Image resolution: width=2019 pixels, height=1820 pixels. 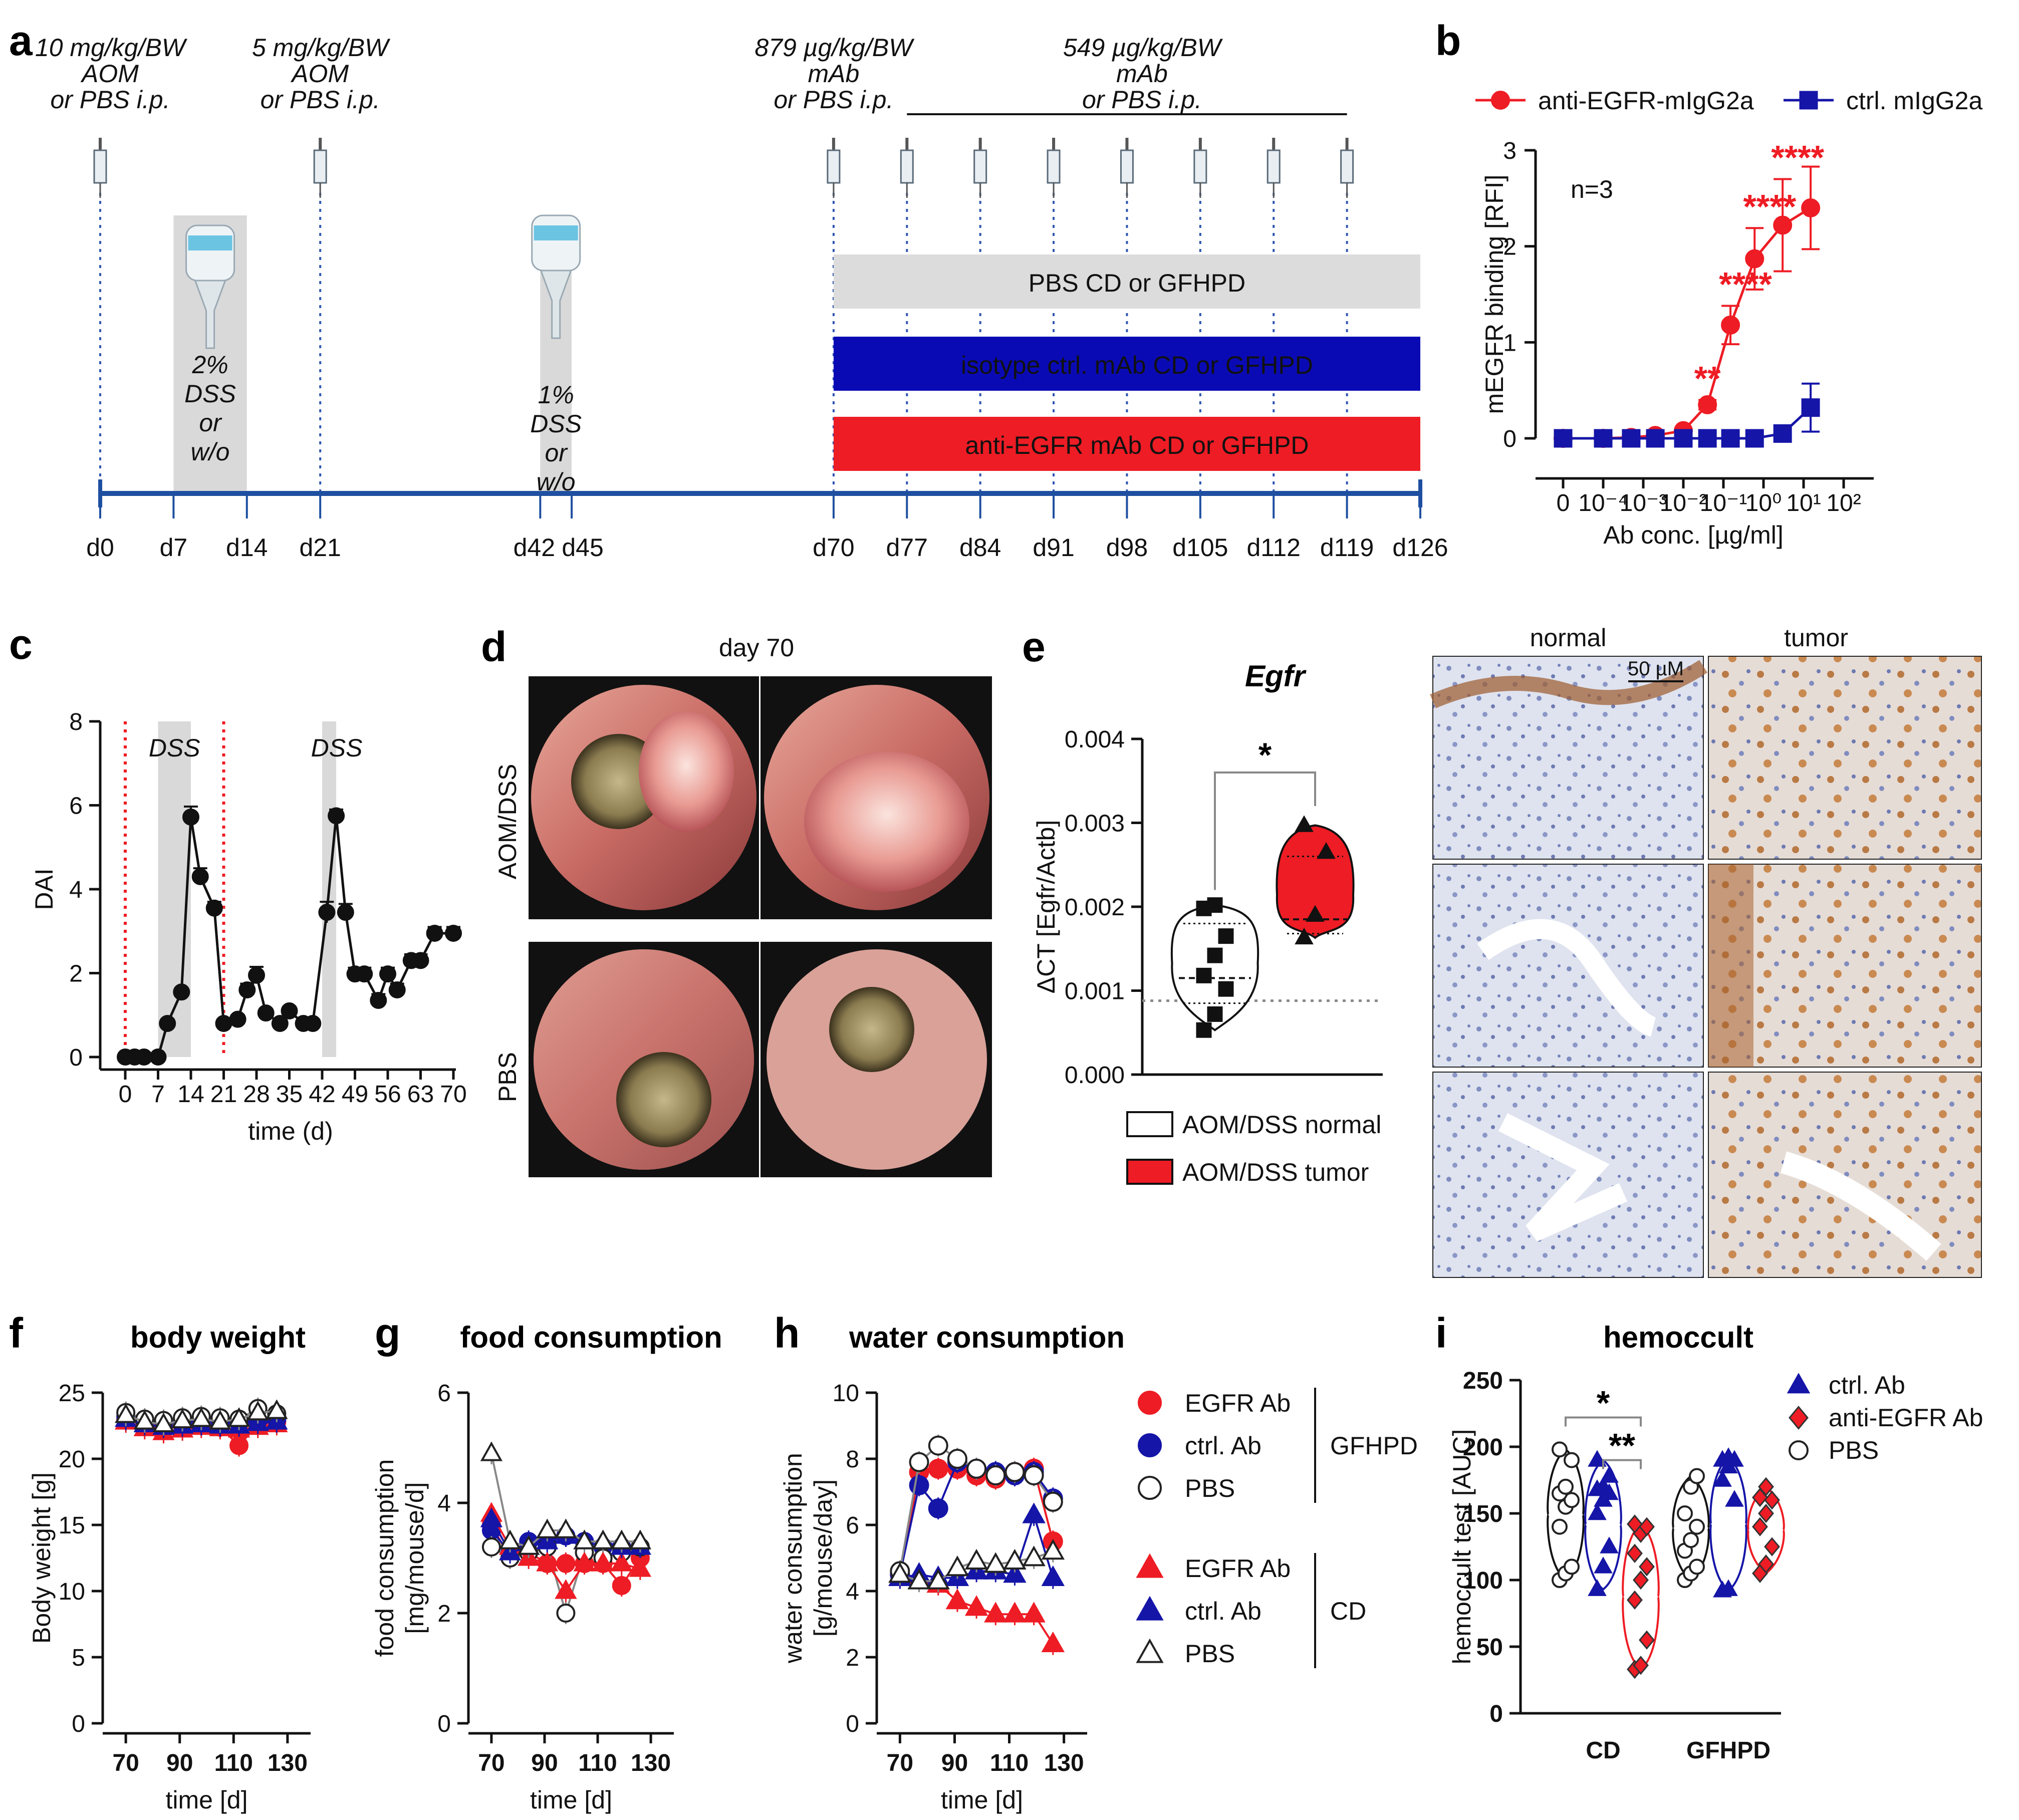 I want to click on y-axis-label: ΔCT [Egfr/Actb], so click(x=1046, y=906).